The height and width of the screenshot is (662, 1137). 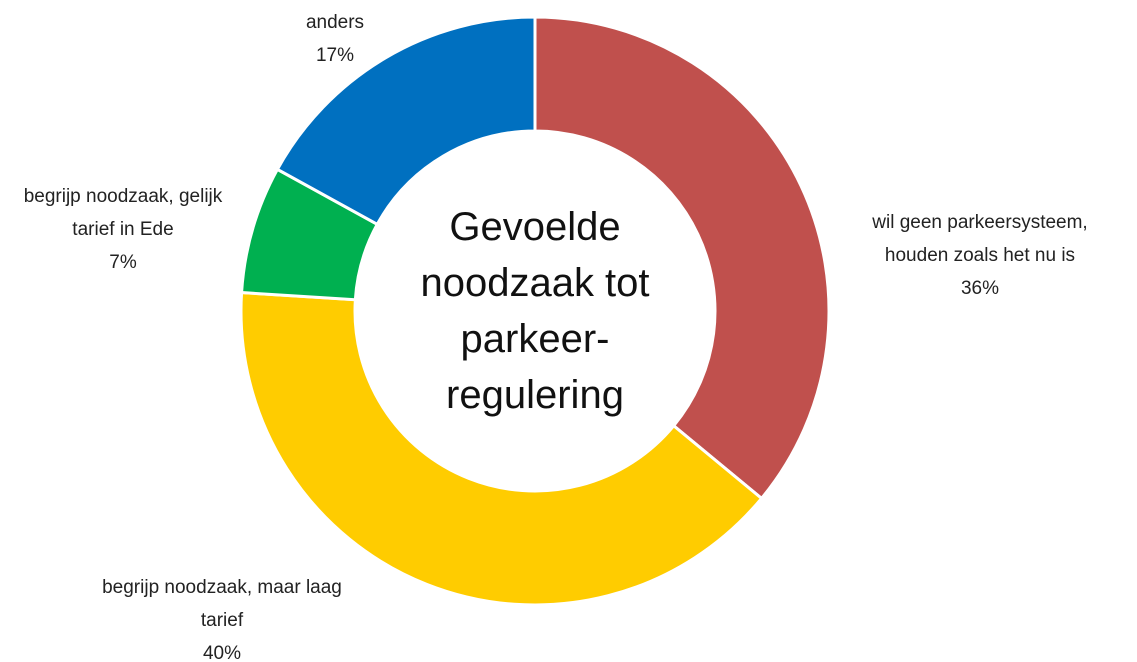 What do you see at coordinates (222, 604) in the screenshot?
I see `category-label: begrijp noodzaak, maar laag tarief` at bounding box center [222, 604].